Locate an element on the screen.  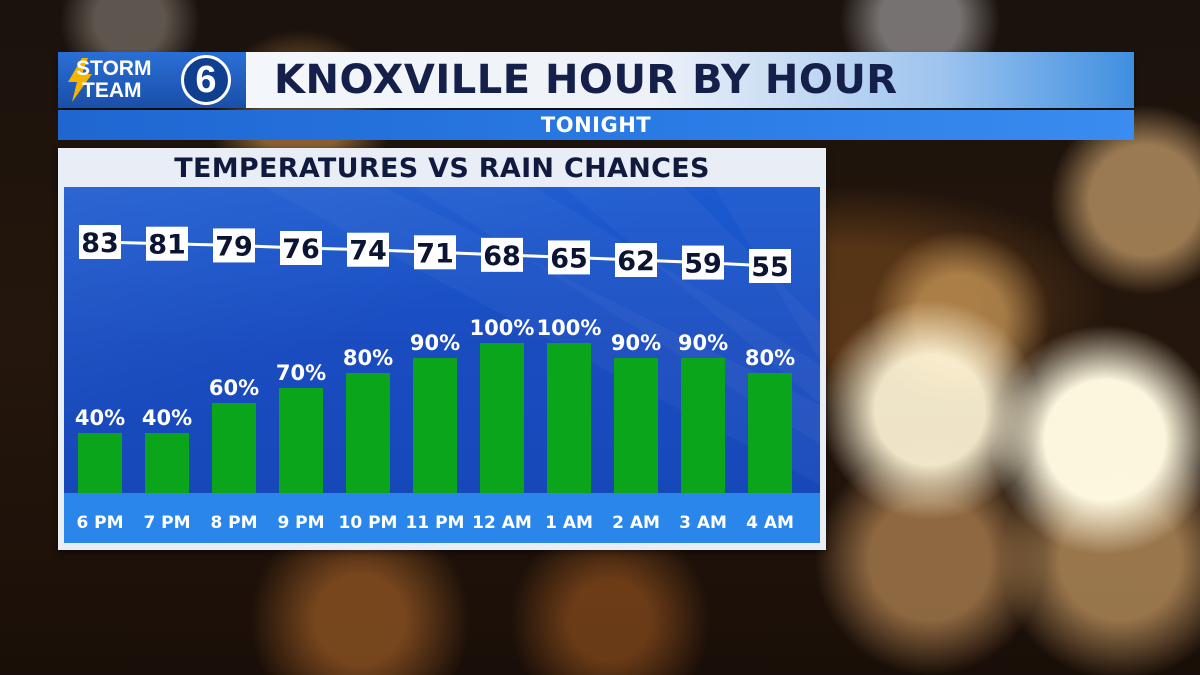
chart-title: TEMPERATURES VS RAIN CHANCES is located at coordinates (442, 168).